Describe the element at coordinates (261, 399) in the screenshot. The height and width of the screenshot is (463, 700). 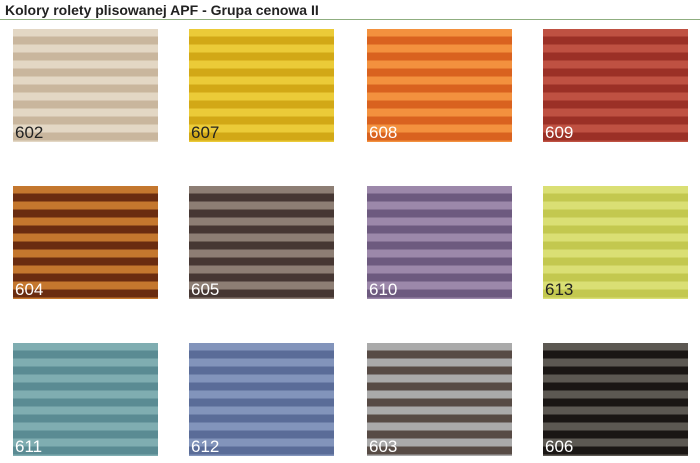
I see `color-swatch-612: 612` at that location.